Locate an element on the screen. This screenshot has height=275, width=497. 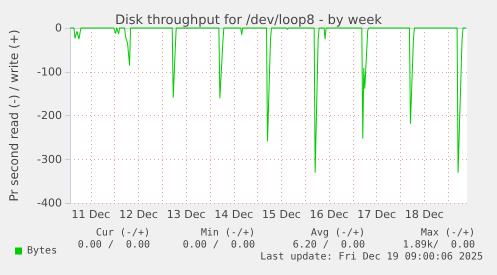
x-tick-label: 13 Dec is located at coordinates (186, 214).